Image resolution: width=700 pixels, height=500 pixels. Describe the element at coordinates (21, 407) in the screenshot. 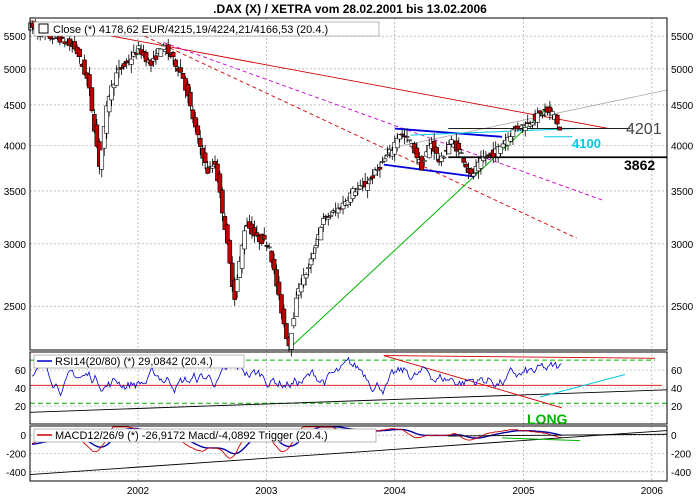

I see `rsi-y-tick-left: 20` at that location.